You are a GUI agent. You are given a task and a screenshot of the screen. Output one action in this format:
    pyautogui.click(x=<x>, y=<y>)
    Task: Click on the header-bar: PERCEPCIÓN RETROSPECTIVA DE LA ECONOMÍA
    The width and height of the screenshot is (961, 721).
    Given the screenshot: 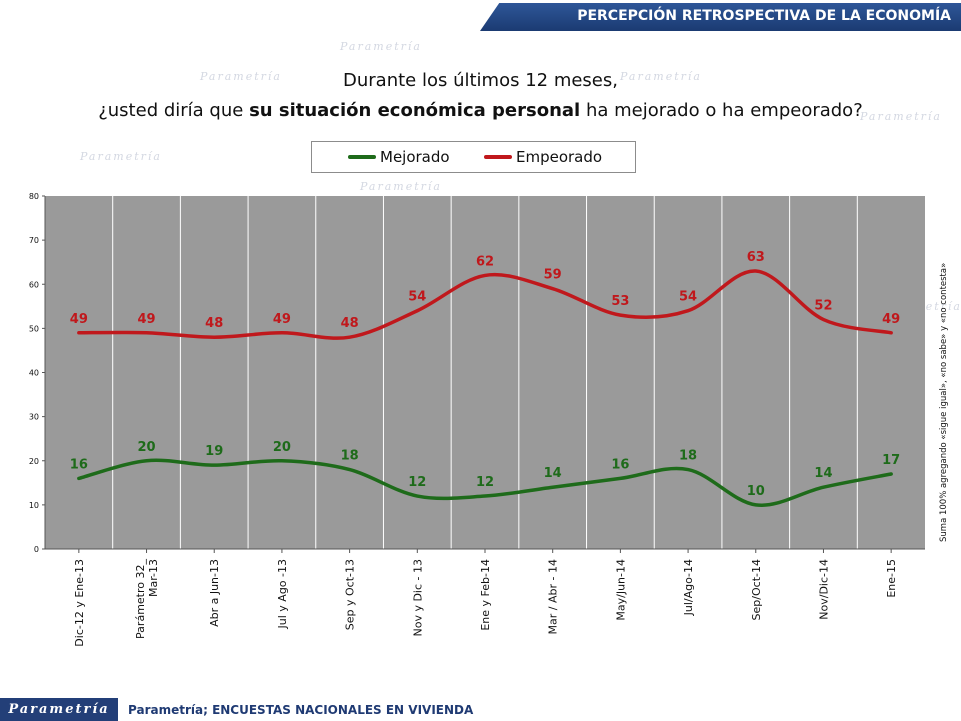 What is the action you would take?
    pyautogui.click(x=720, y=17)
    